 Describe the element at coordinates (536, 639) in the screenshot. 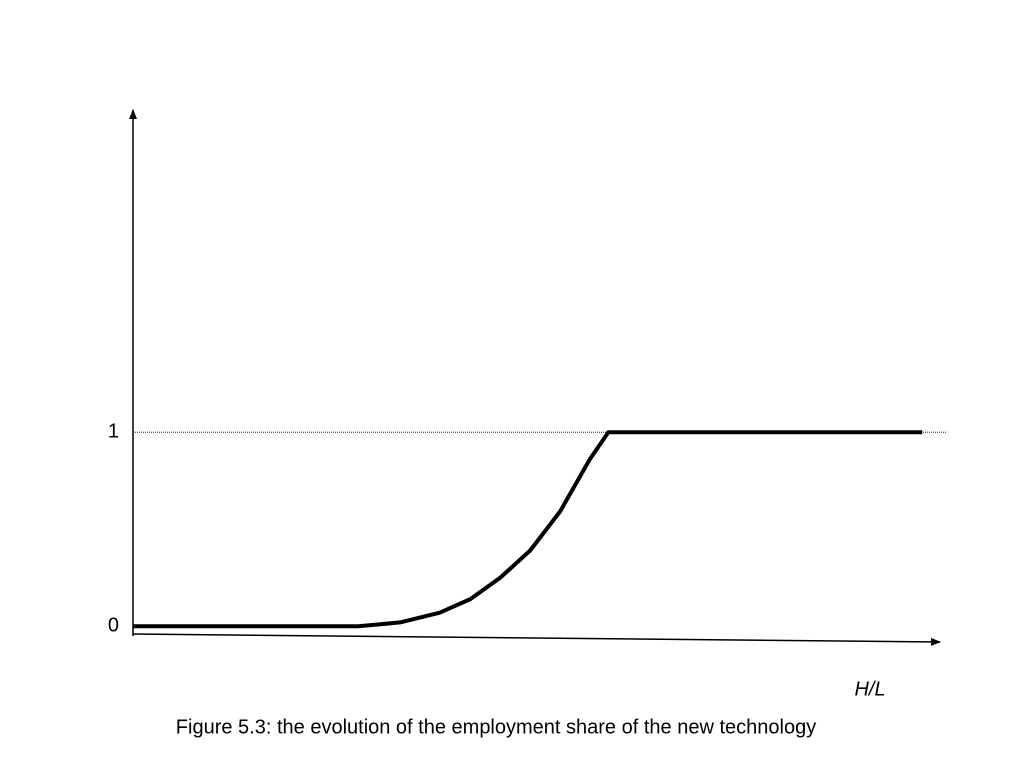

I see `x-axis` at that location.